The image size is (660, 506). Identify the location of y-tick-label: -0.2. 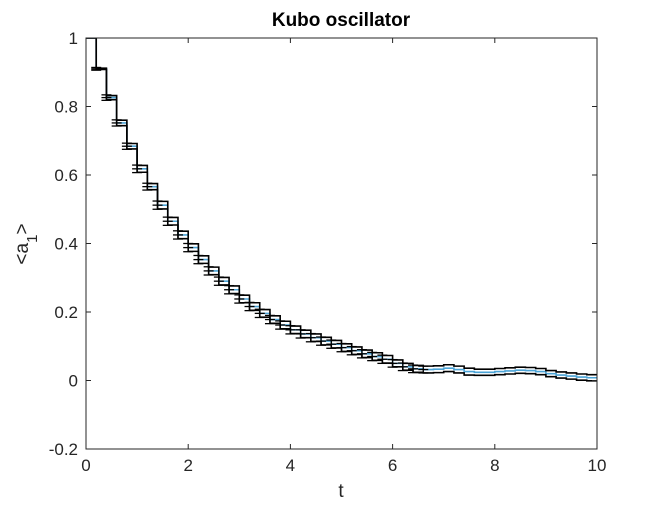
(63, 449).